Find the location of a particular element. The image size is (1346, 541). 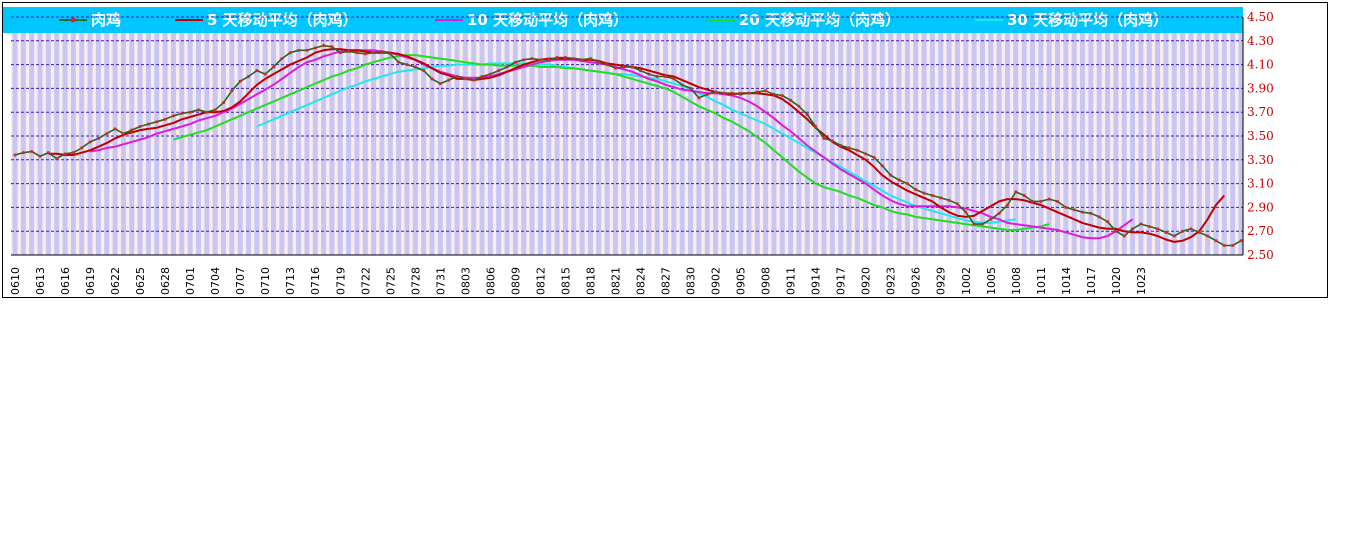

x-tick-label: 0716 is located at coordinates (315, 281).